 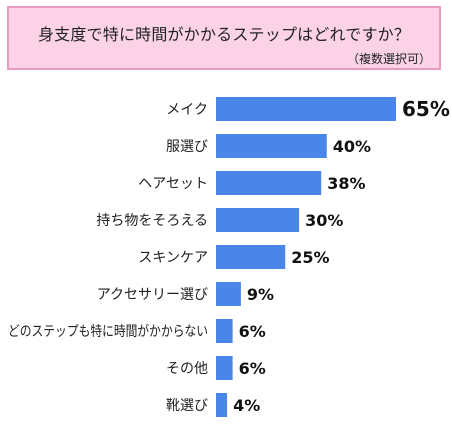 What do you see at coordinates (310, 257) in the screenshot?
I see `value-label: 25%` at bounding box center [310, 257].